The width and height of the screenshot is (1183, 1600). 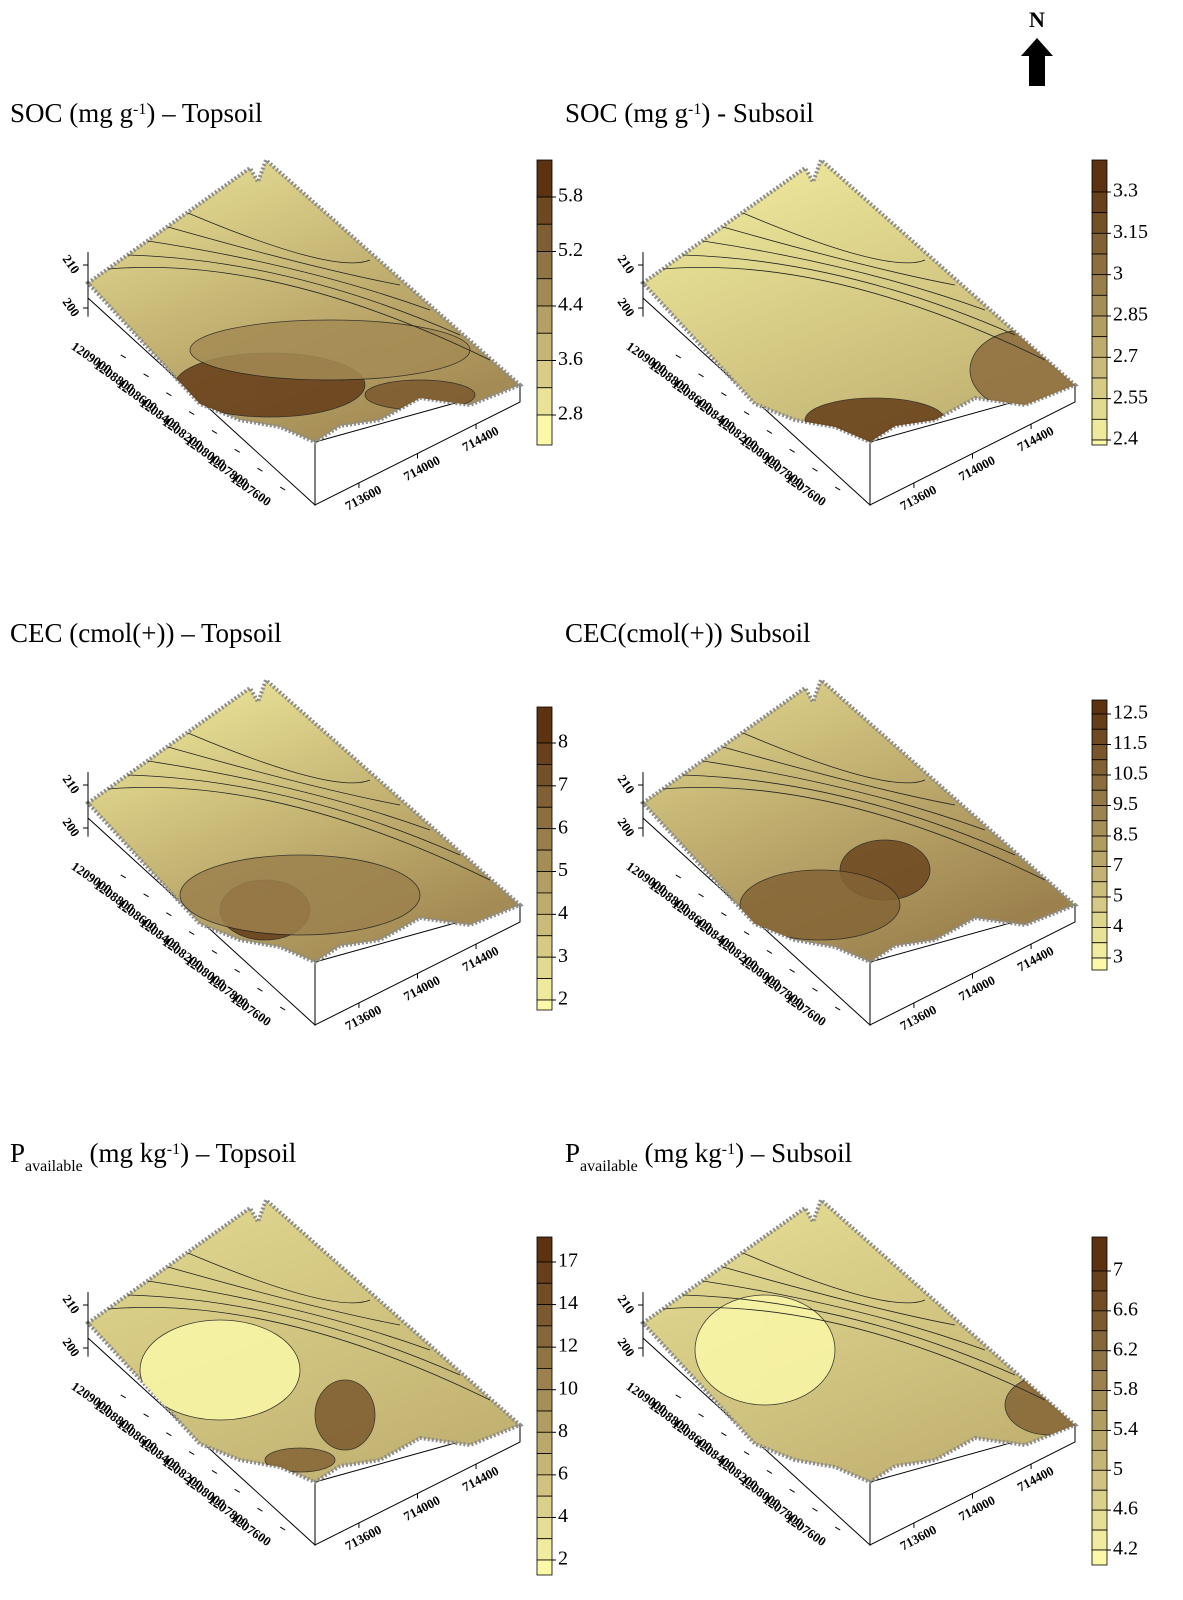 I want to click on colorbar-tick-label: 4, so click(x=563, y=1516).